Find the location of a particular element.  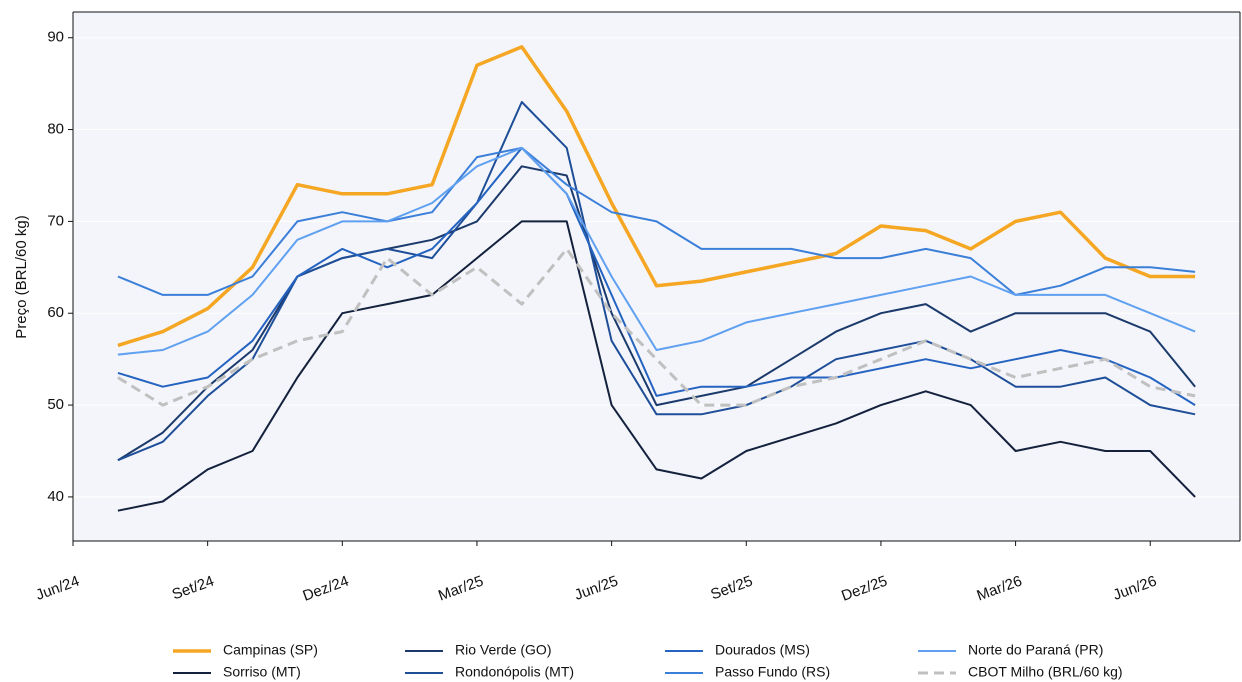

y-tick-label: 80 is located at coordinates (55, 129).